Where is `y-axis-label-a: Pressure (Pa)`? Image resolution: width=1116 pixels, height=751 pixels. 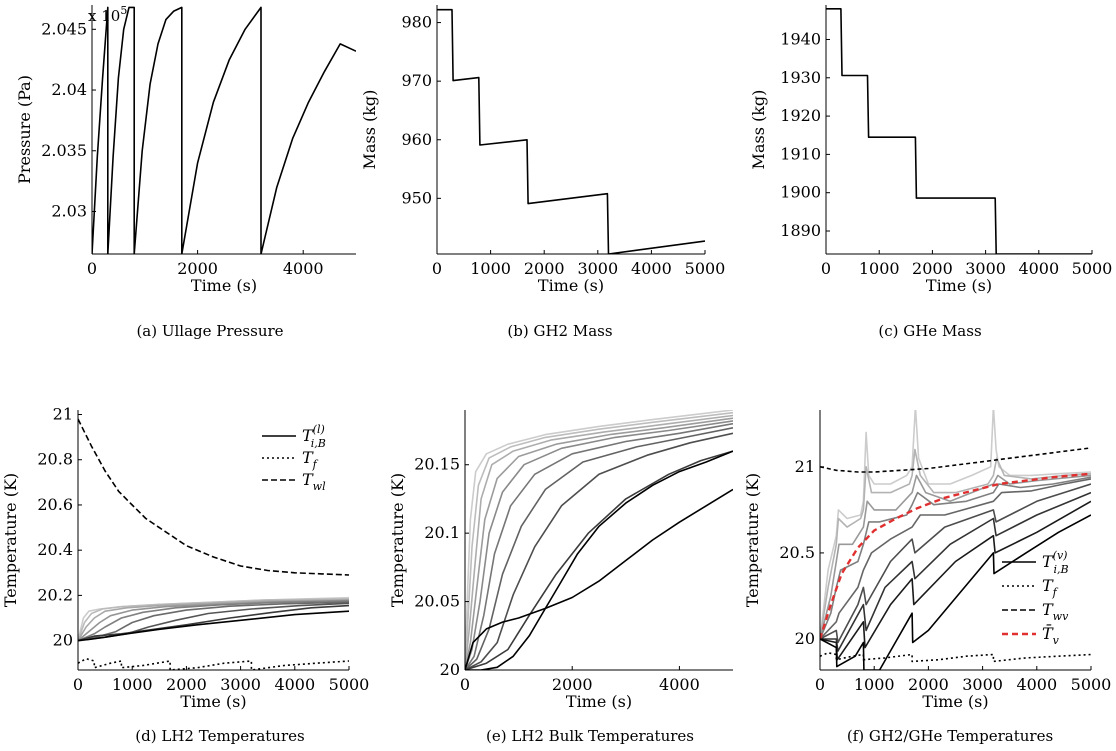 y-axis-label-a: Pressure (Pa) is located at coordinates (24, 129).